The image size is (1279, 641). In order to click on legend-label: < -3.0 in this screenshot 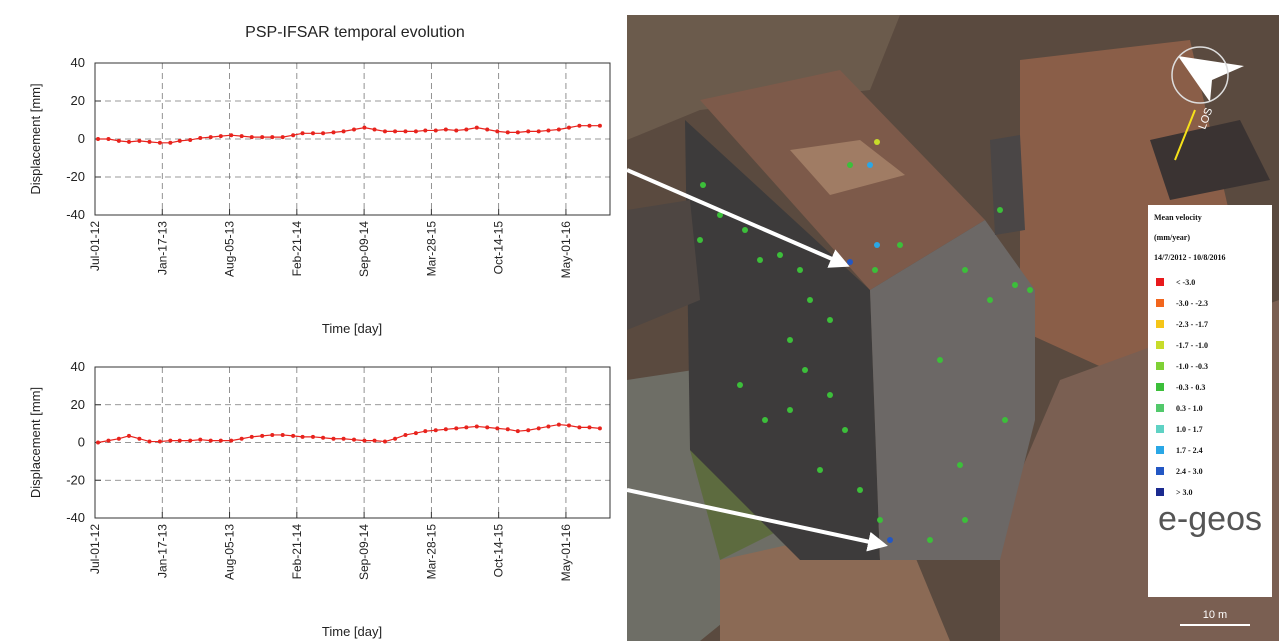, I will do `click(1185, 282)`.